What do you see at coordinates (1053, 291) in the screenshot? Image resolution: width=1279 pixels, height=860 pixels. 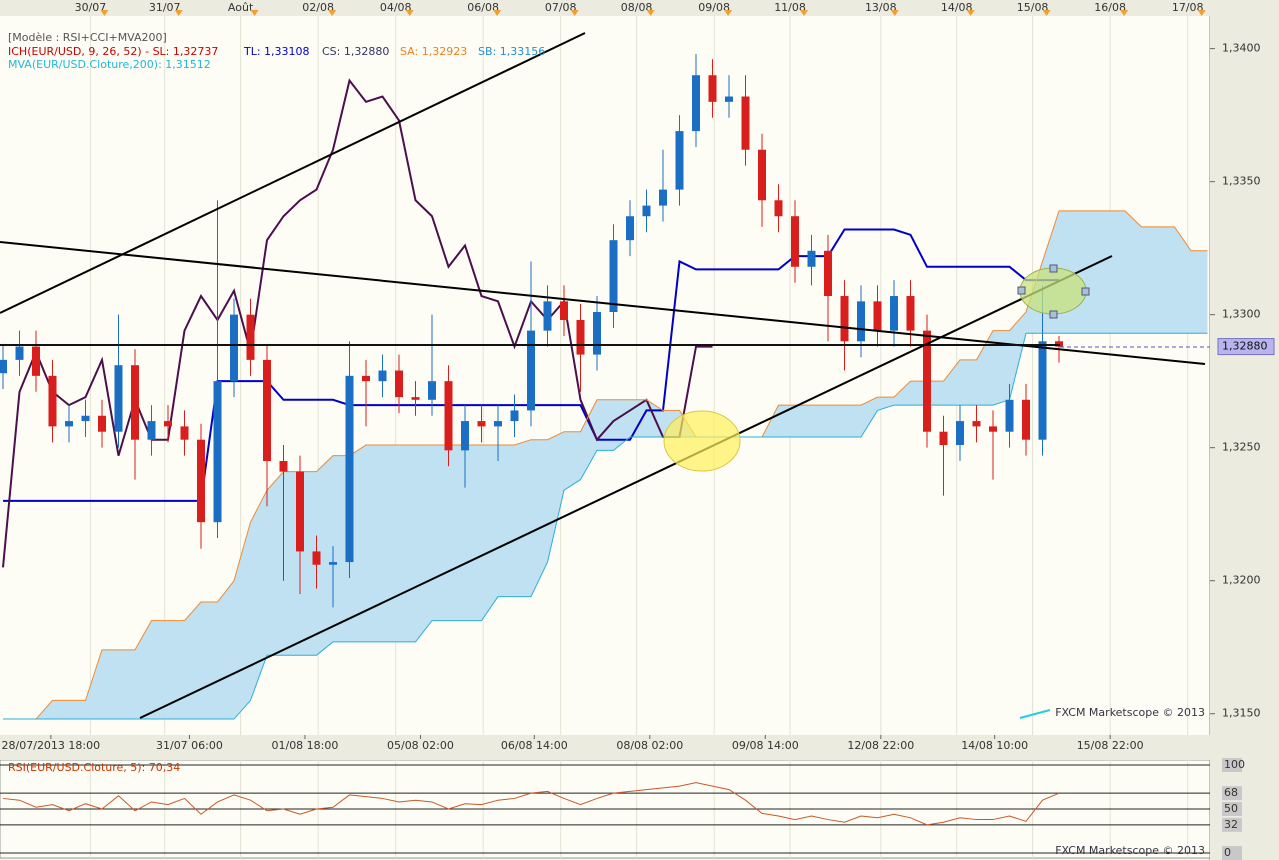 I see `highlight-ellipse` at bounding box center [1053, 291].